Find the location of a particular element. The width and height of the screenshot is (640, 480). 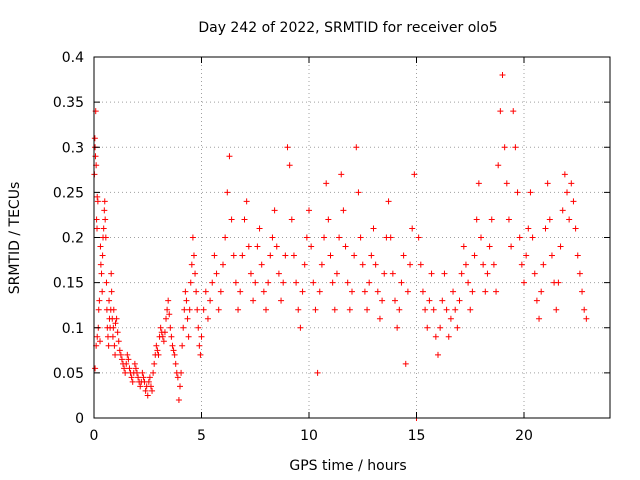

y-axis-label: SRMTID / TECUs is located at coordinates (15, 238).